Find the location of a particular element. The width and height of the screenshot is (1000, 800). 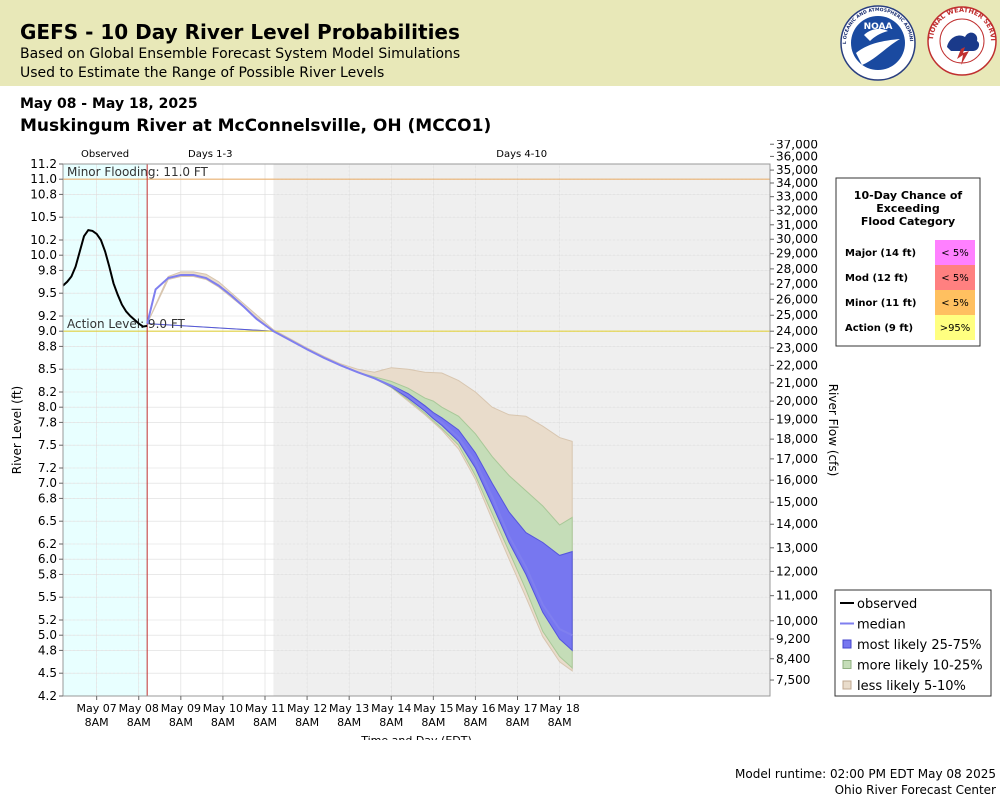

y-tick-label: 4.5 is located at coordinates (47, 673).